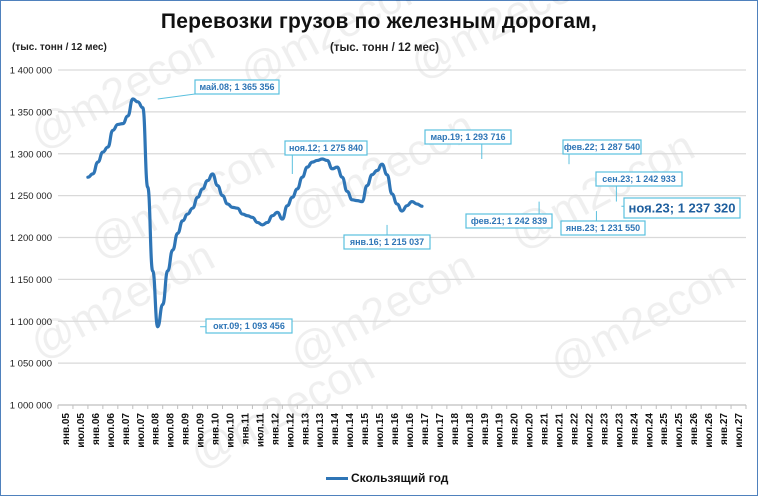 The height and width of the screenshot is (496, 758). Describe the element at coordinates (385, 48) in the screenshot. I see `chart-subtitle: (тыс. тонн / 12 мес)` at that location.